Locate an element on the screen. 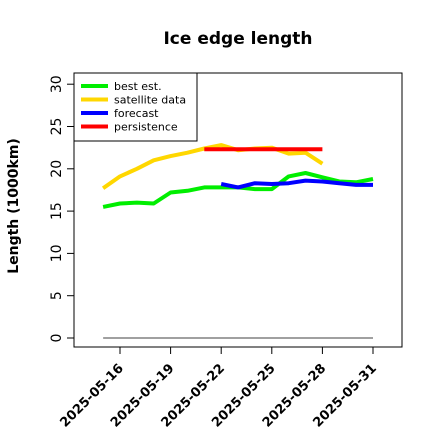 The width and height of the screenshot is (440, 440). series-line-forecast is located at coordinates (296, 184).